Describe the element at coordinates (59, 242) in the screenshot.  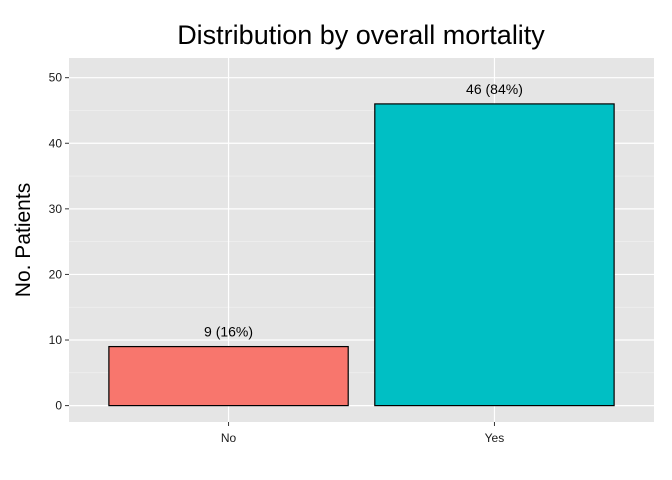
I see `y-axis: 0 10 20 30 40 50` at that location.